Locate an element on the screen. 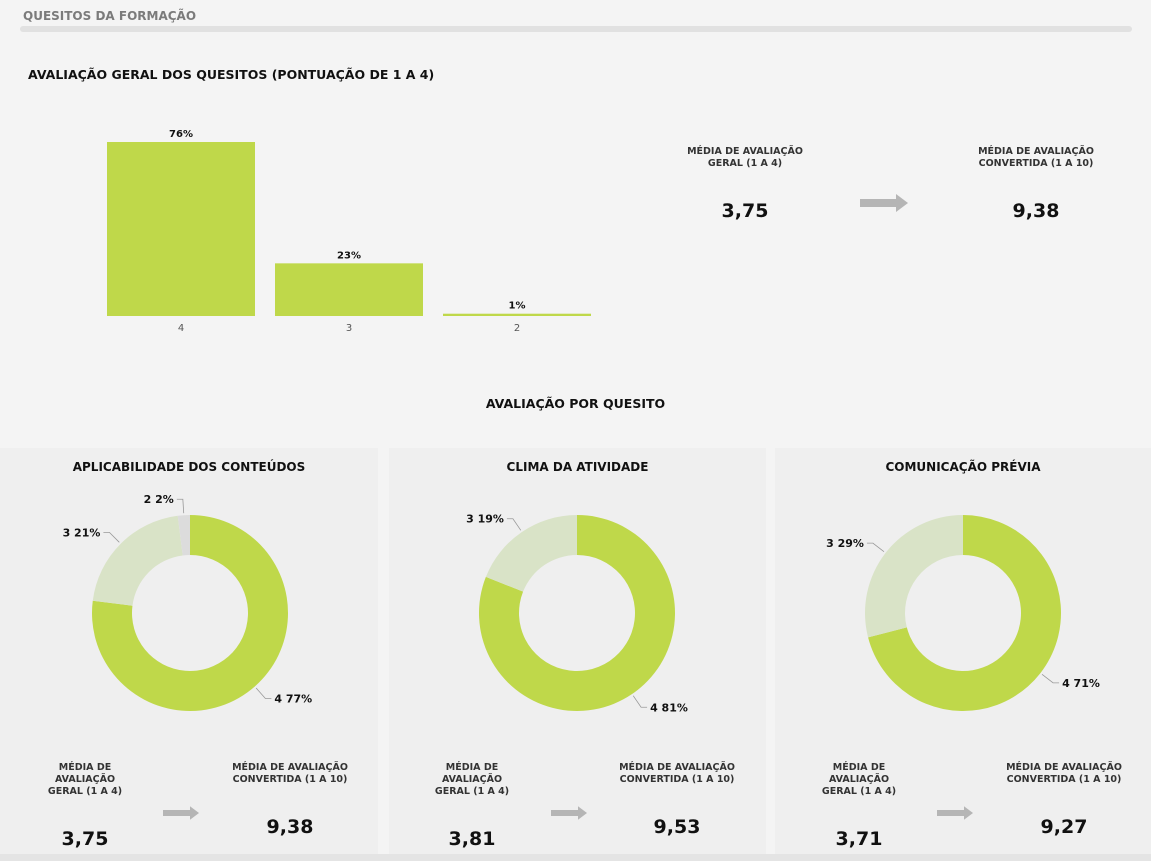  panel-title: COMUNICAÇÃO PRÉVIA is located at coordinates (963, 467).